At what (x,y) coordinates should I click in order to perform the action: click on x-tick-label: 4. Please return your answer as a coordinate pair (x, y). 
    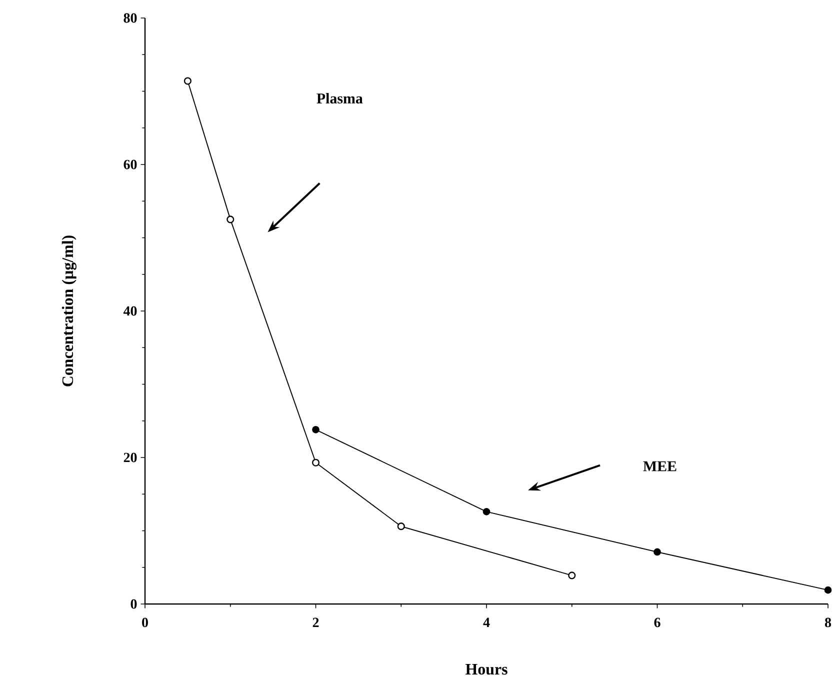
    Looking at the image, I should click on (486, 622).